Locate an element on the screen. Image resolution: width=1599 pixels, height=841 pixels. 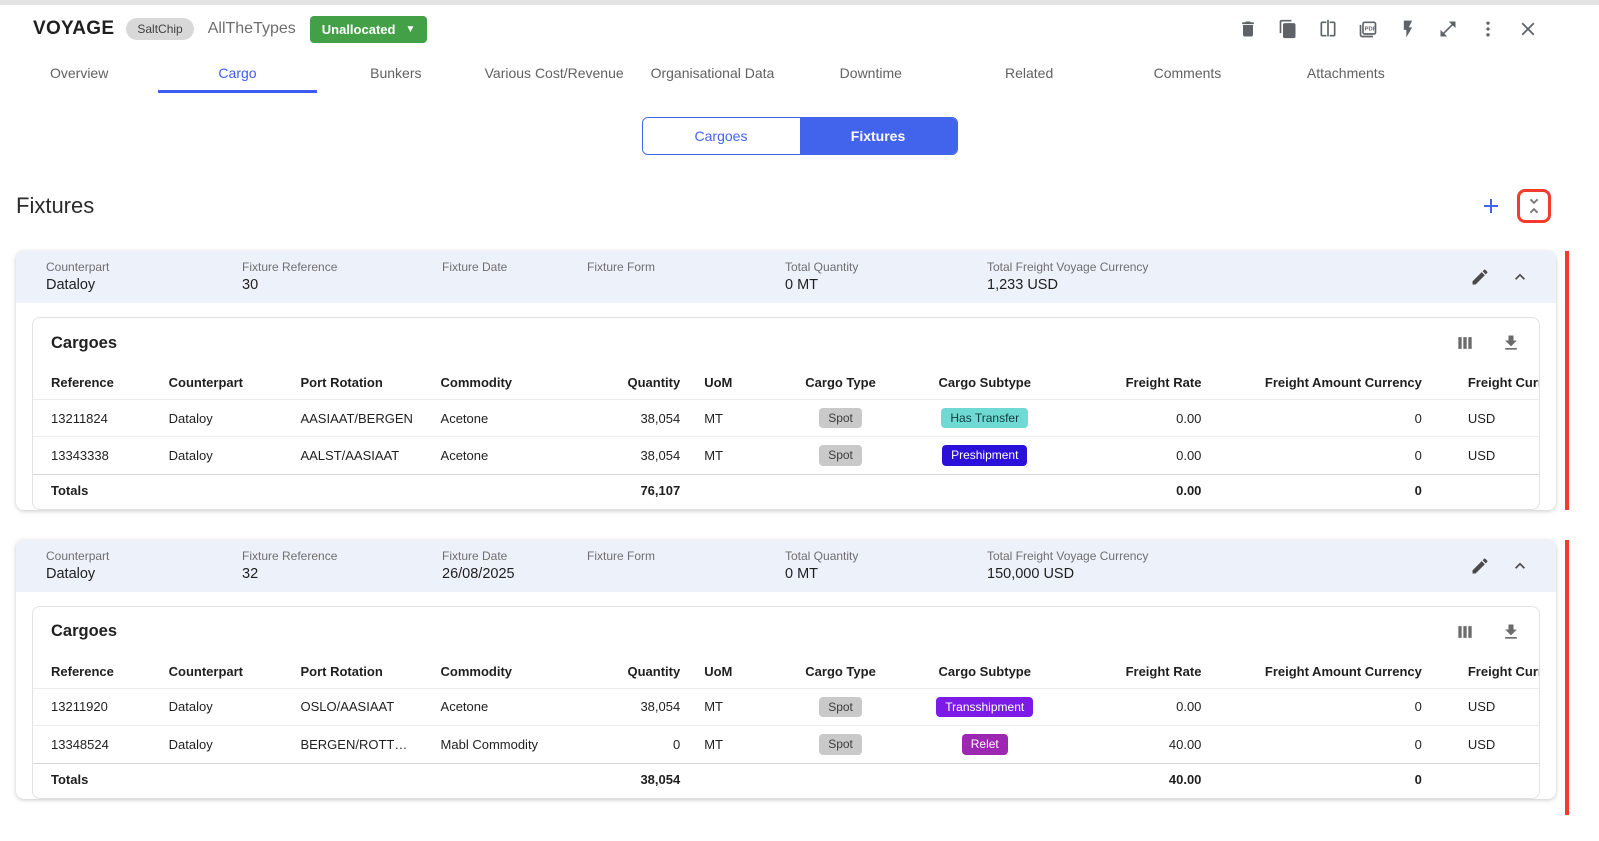
cargoes-panel-header: Cargoes is located at coordinates (786, 342).